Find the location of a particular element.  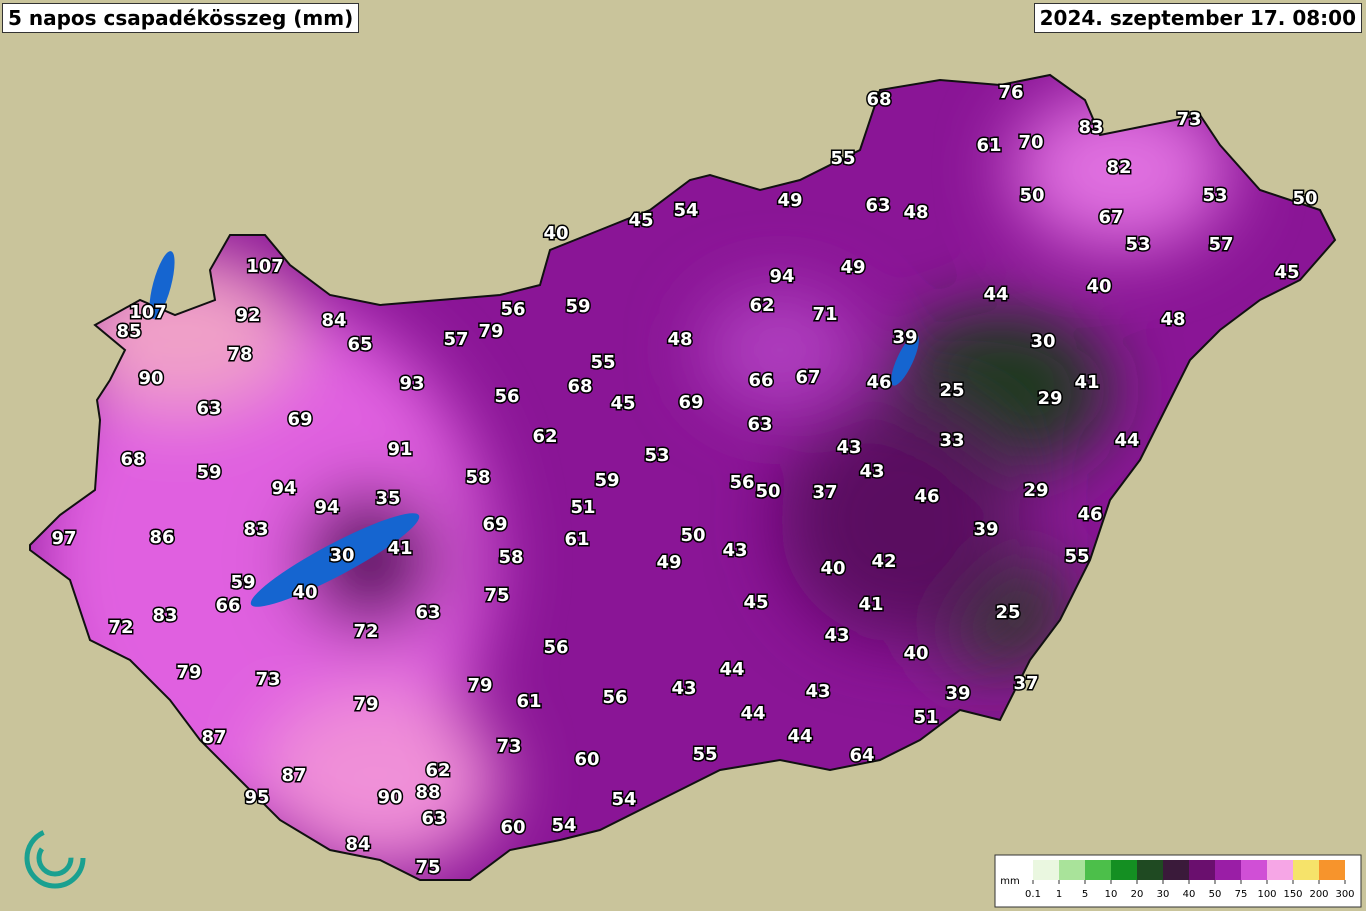

station-value: 30 is located at coordinates (1042, 341).